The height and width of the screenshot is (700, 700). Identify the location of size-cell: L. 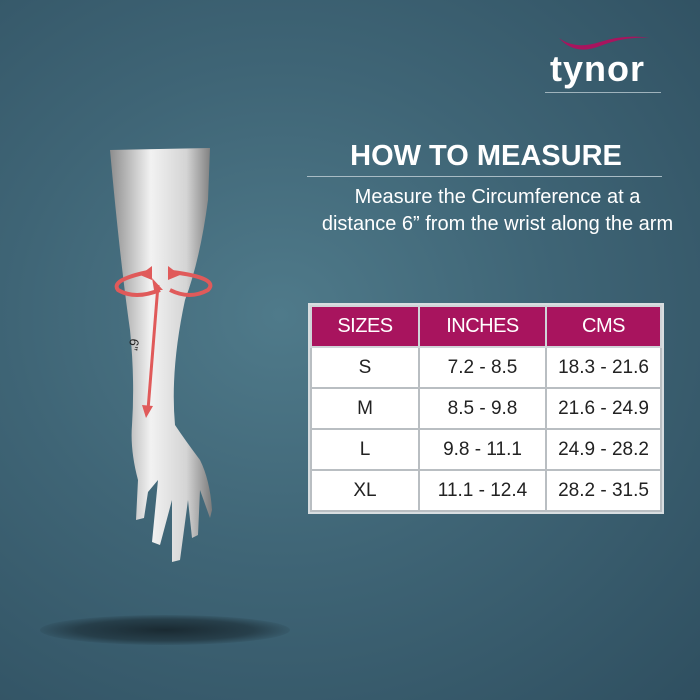
(365, 449).